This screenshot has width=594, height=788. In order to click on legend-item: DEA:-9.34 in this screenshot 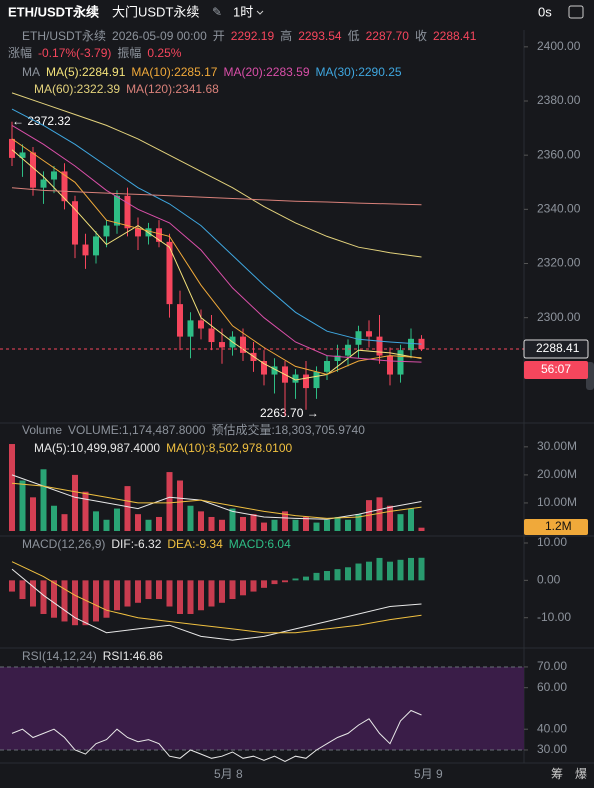, I will do `click(195, 544)`.